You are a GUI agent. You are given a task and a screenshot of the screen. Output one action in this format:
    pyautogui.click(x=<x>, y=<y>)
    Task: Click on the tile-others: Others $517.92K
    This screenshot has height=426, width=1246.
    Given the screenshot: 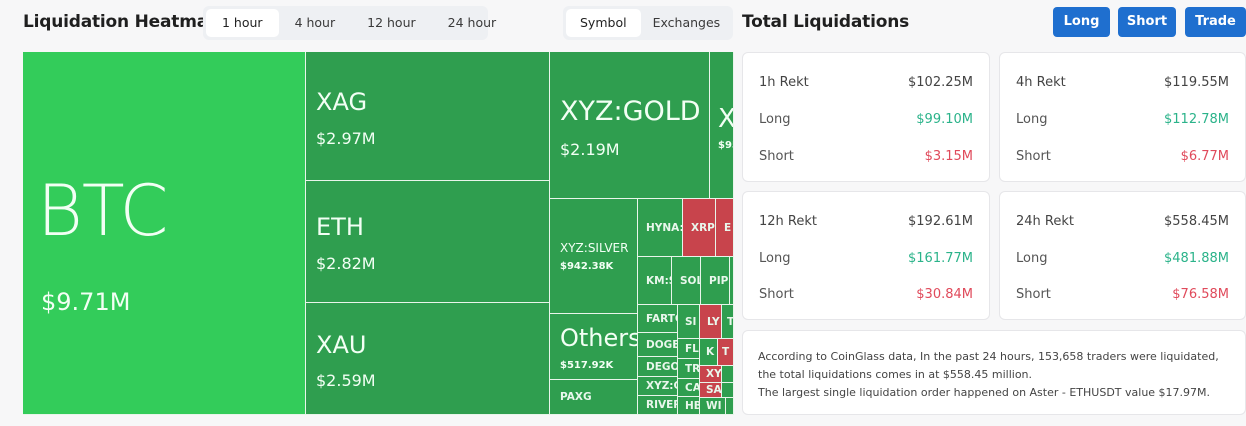 What is the action you would take?
    pyautogui.click(x=594, y=347)
    